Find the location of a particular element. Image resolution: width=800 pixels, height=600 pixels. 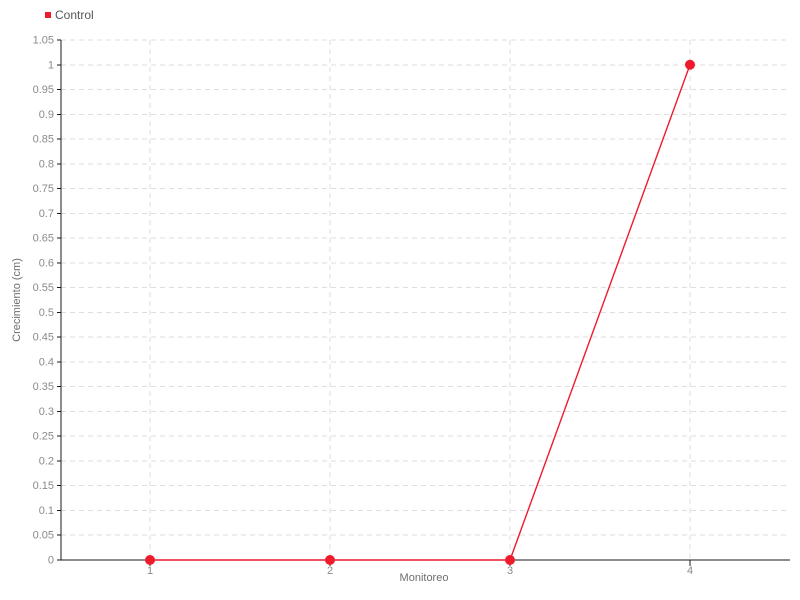

x-tick-label: 4 is located at coordinates (690, 571).